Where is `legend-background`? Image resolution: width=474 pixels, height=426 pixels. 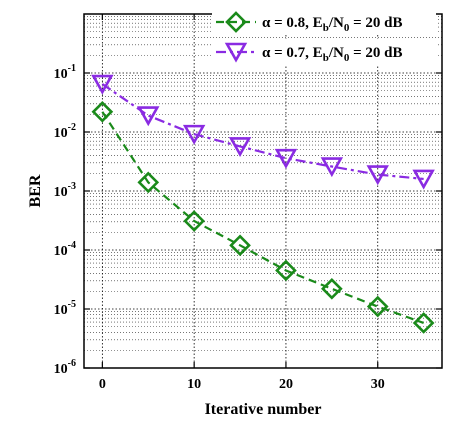
legend-background is located at coordinates (324, 52).